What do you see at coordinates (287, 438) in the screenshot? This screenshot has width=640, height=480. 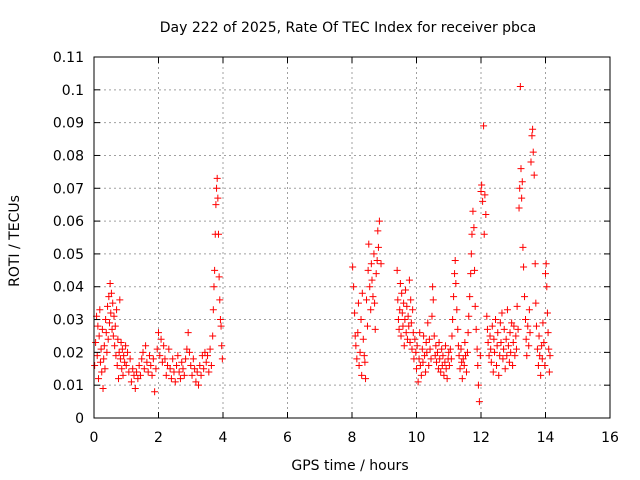 I see `x-tick-label: 6` at bounding box center [287, 438].